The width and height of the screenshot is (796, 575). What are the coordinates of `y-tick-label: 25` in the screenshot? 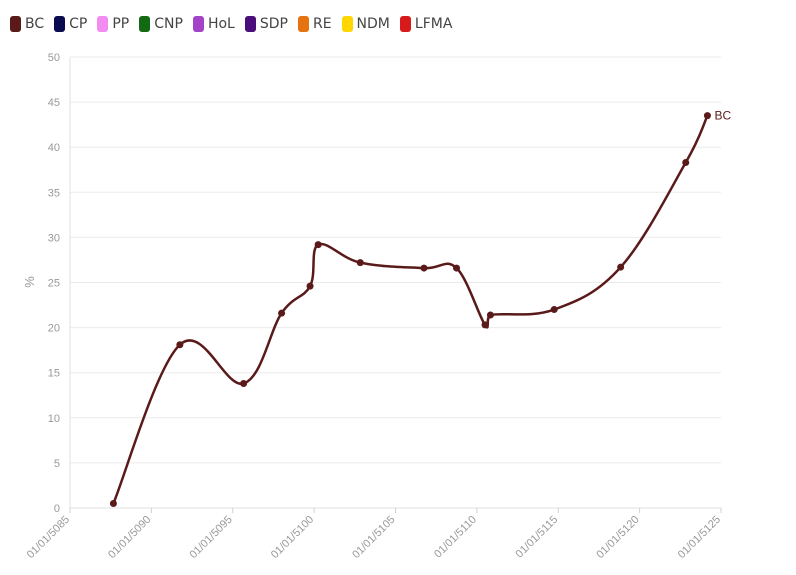 It's located at (54, 284).